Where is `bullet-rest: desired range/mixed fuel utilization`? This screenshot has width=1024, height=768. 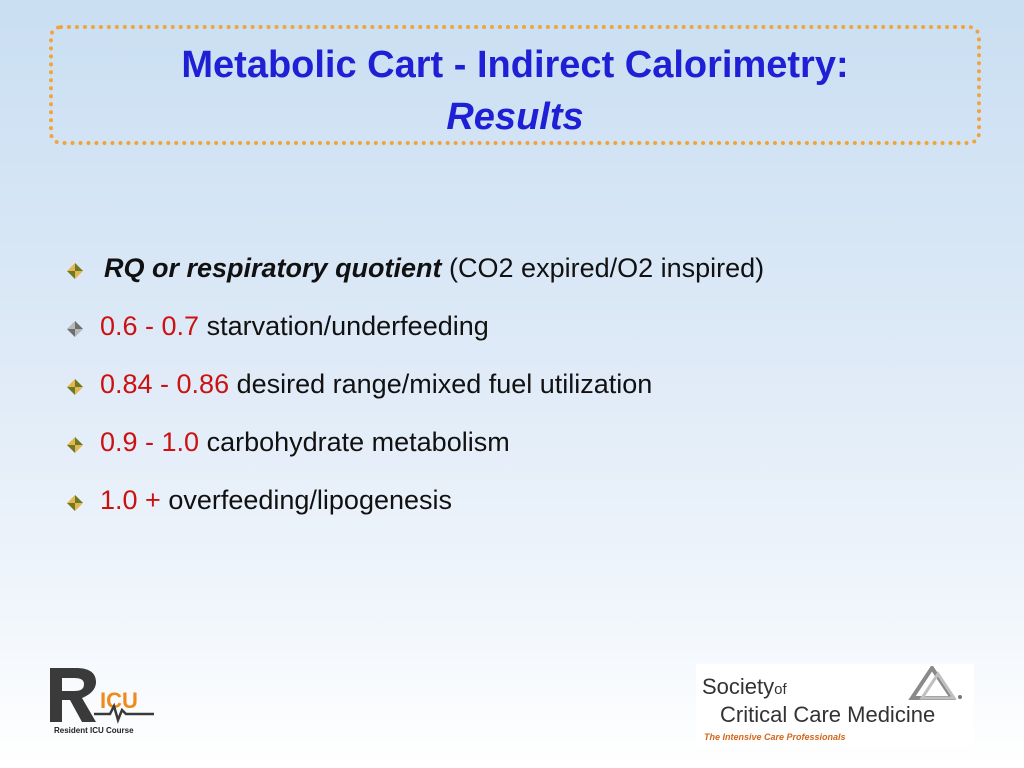
bullet-rest: desired range/mixed fuel utilization is located at coordinates (441, 384).